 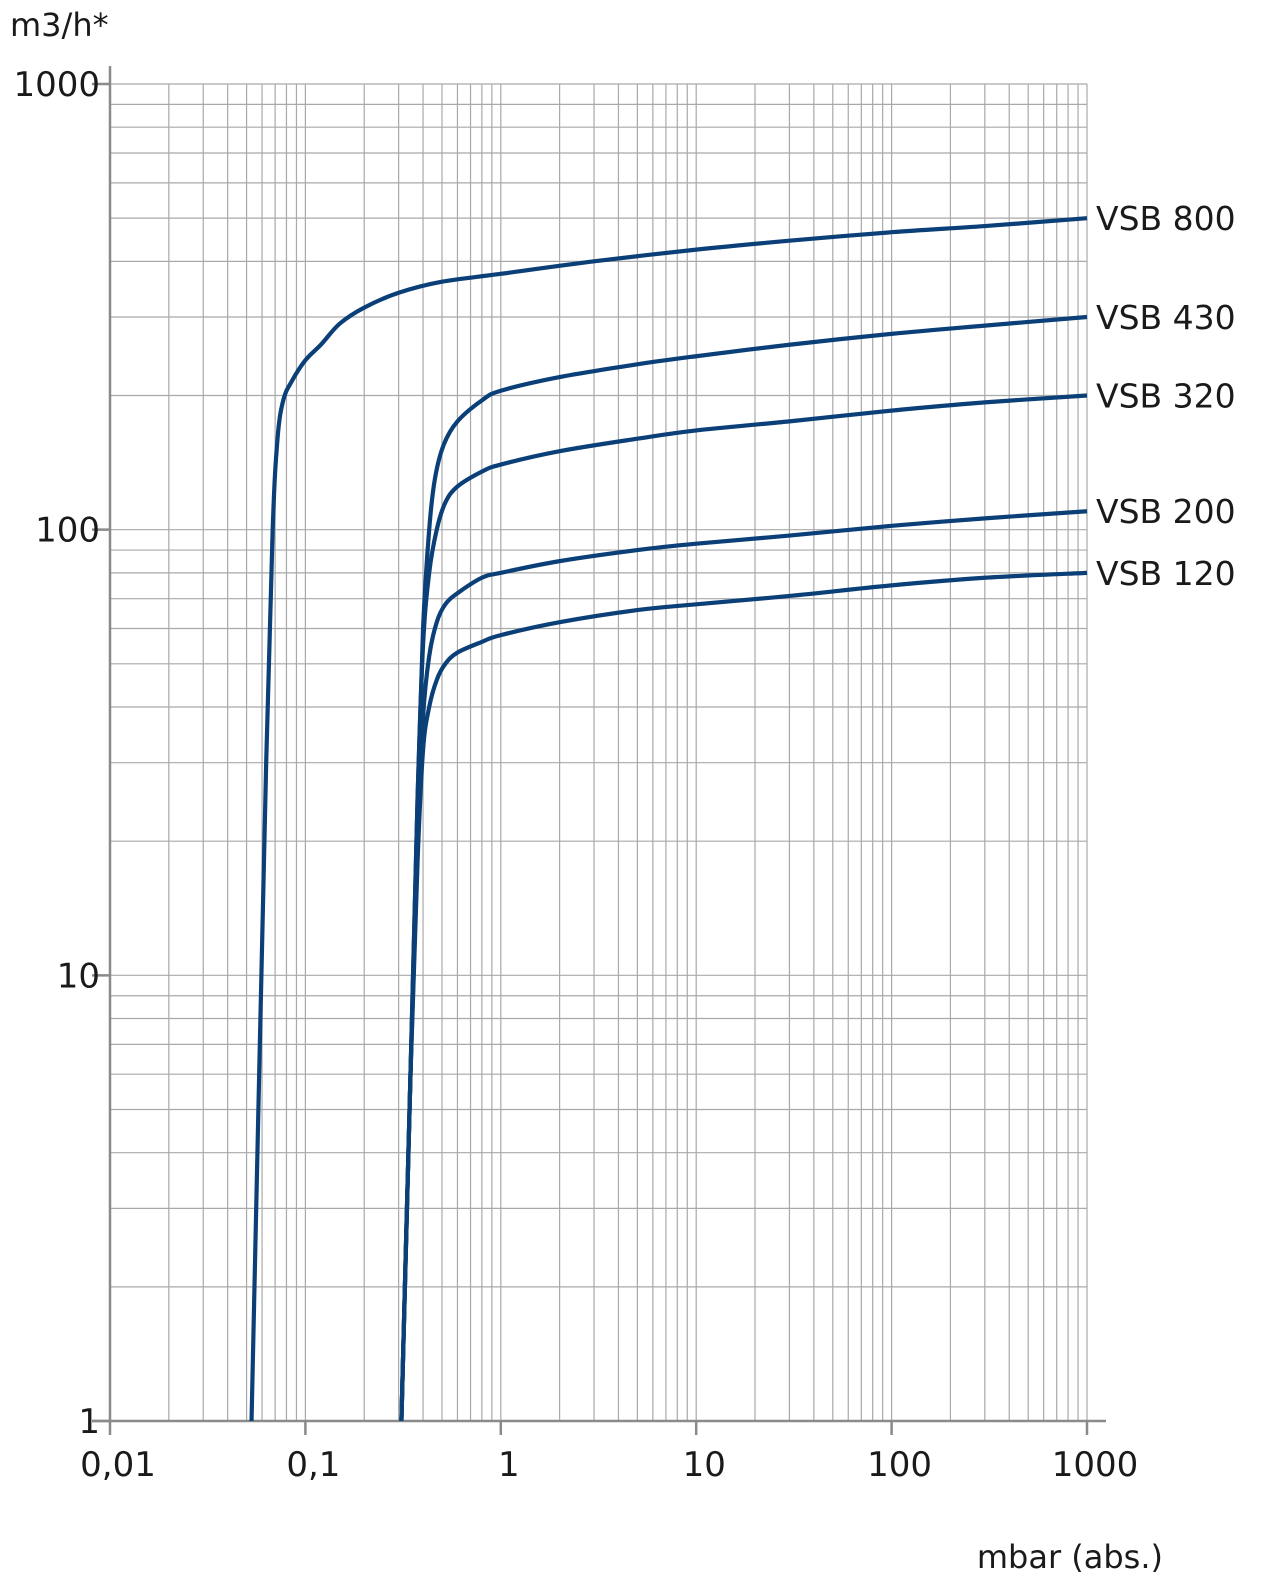 What do you see at coordinates (59, 25) in the screenshot?
I see `y-axis-label: m3/h*` at bounding box center [59, 25].